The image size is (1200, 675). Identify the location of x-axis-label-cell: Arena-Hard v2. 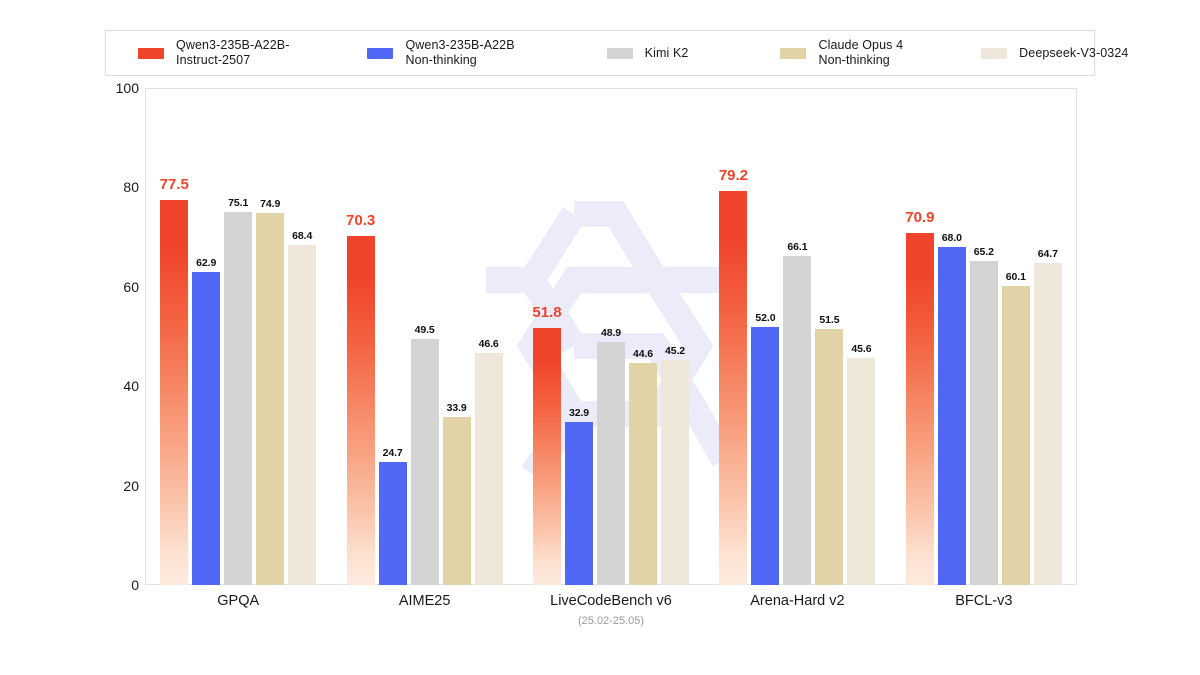
(797, 620).